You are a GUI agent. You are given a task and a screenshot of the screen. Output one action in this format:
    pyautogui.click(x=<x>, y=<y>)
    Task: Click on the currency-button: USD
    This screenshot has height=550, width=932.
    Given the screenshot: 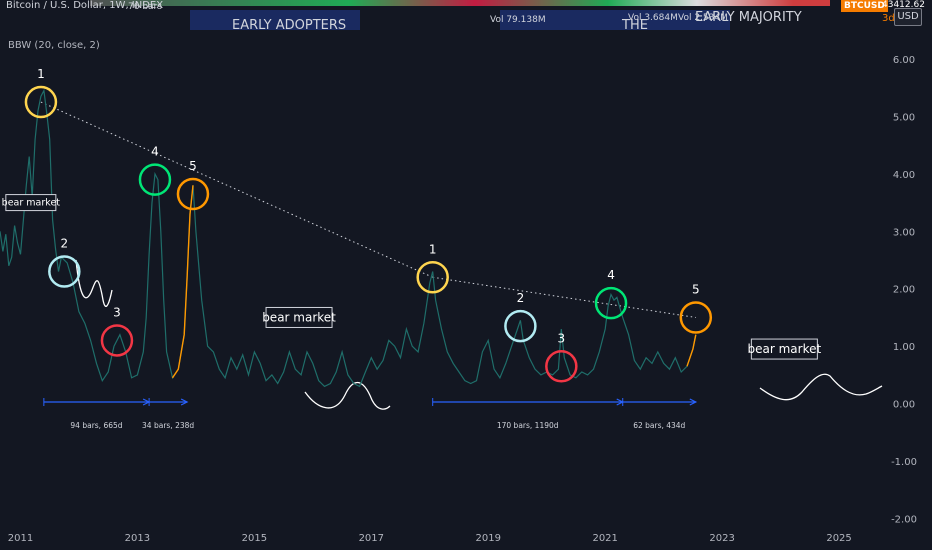 What is the action you would take?
    pyautogui.click(x=908, y=17)
    